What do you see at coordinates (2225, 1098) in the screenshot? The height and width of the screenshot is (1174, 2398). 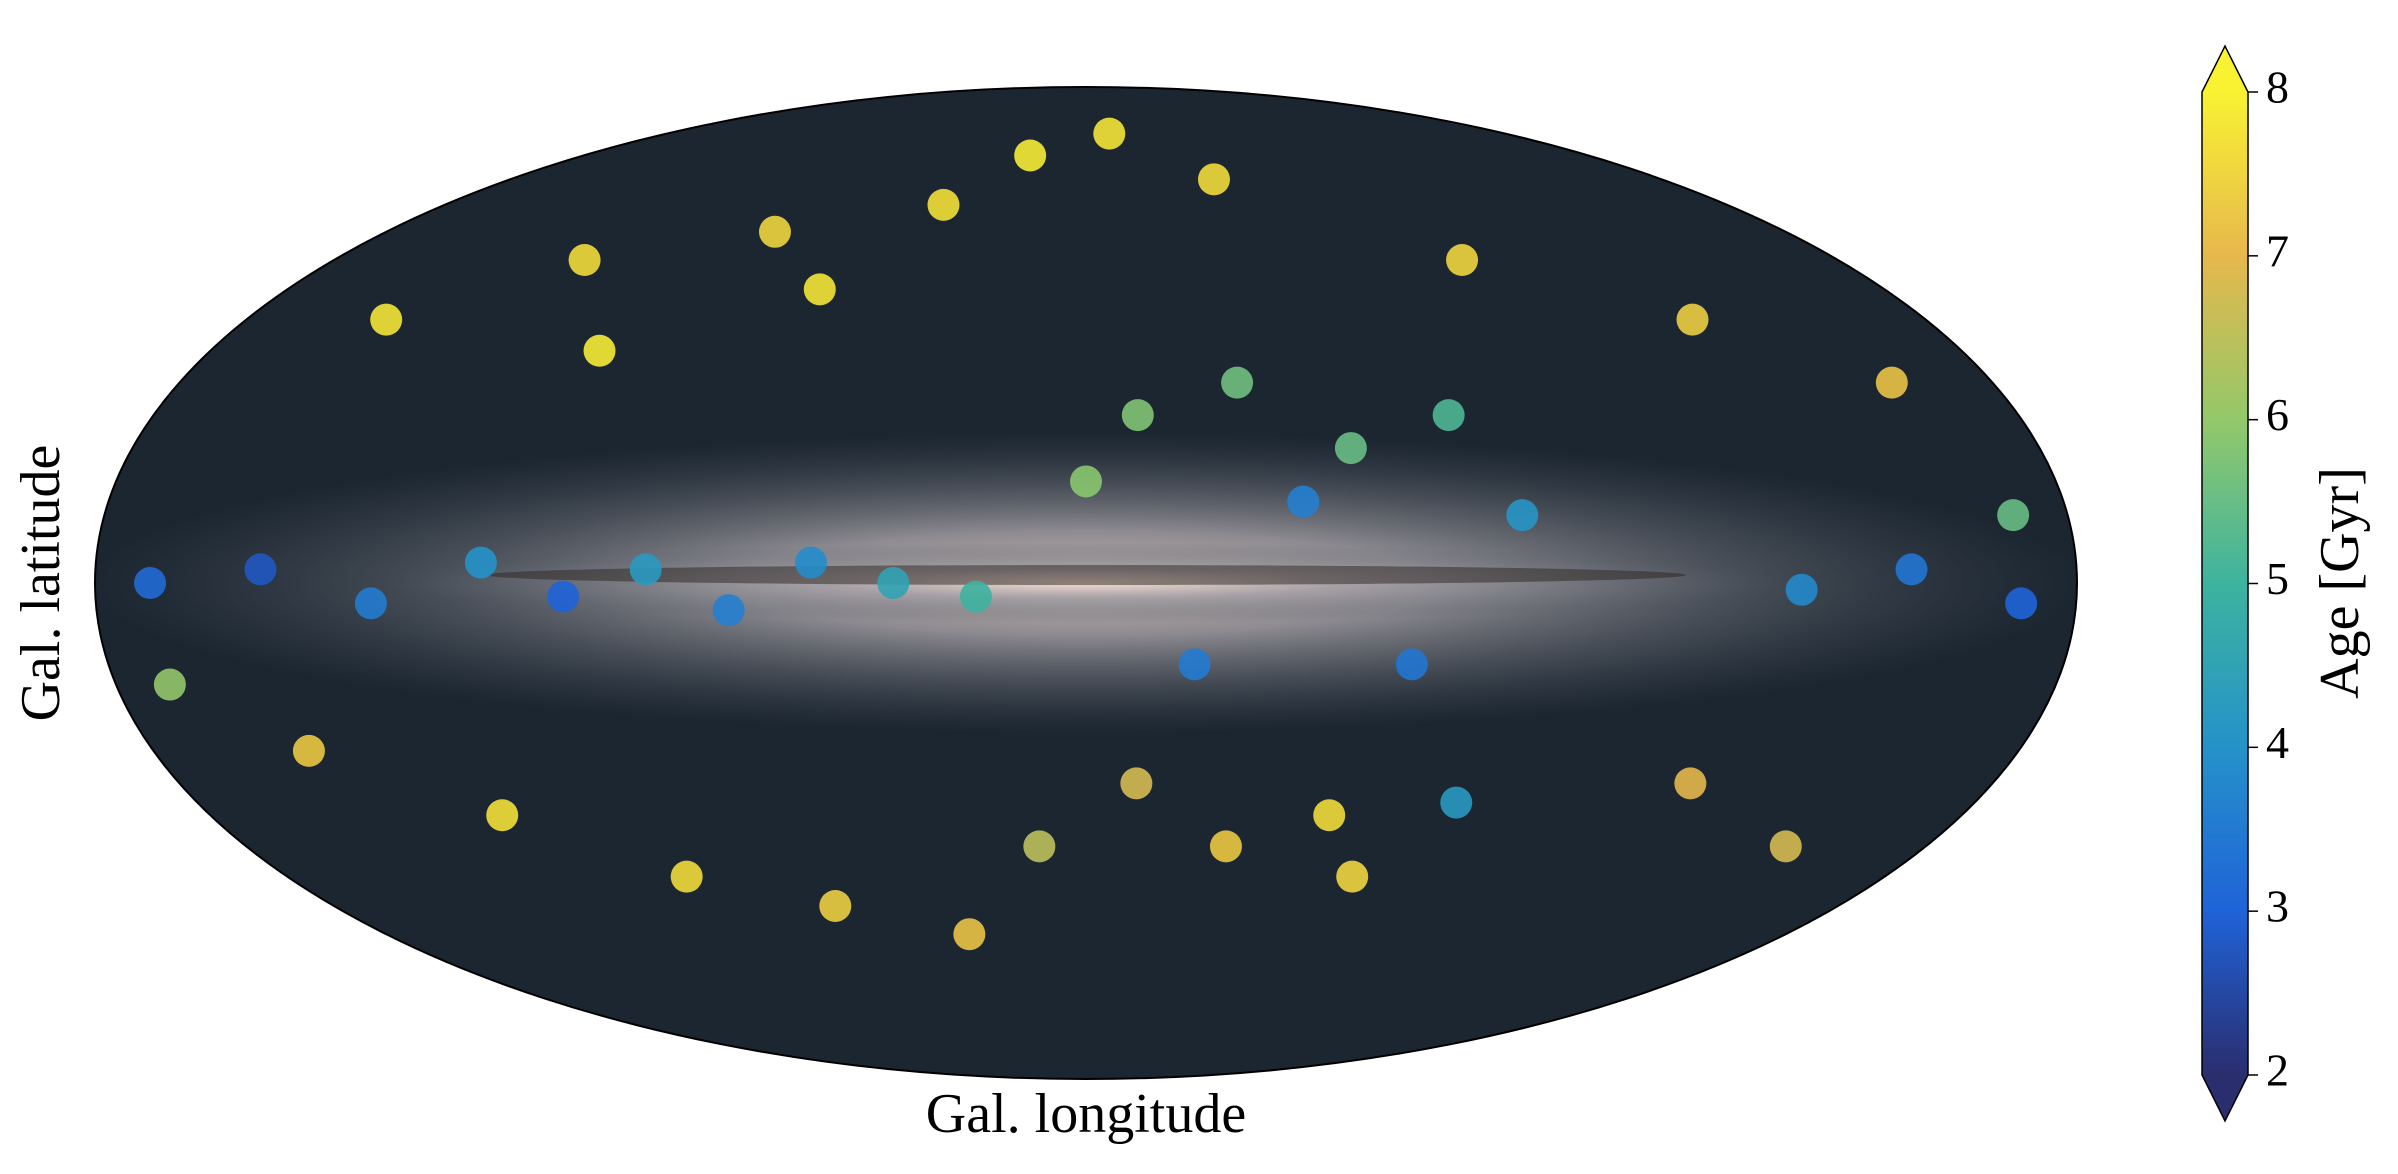 I see `colorbar-extend-min` at bounding box center [2225, 1098].